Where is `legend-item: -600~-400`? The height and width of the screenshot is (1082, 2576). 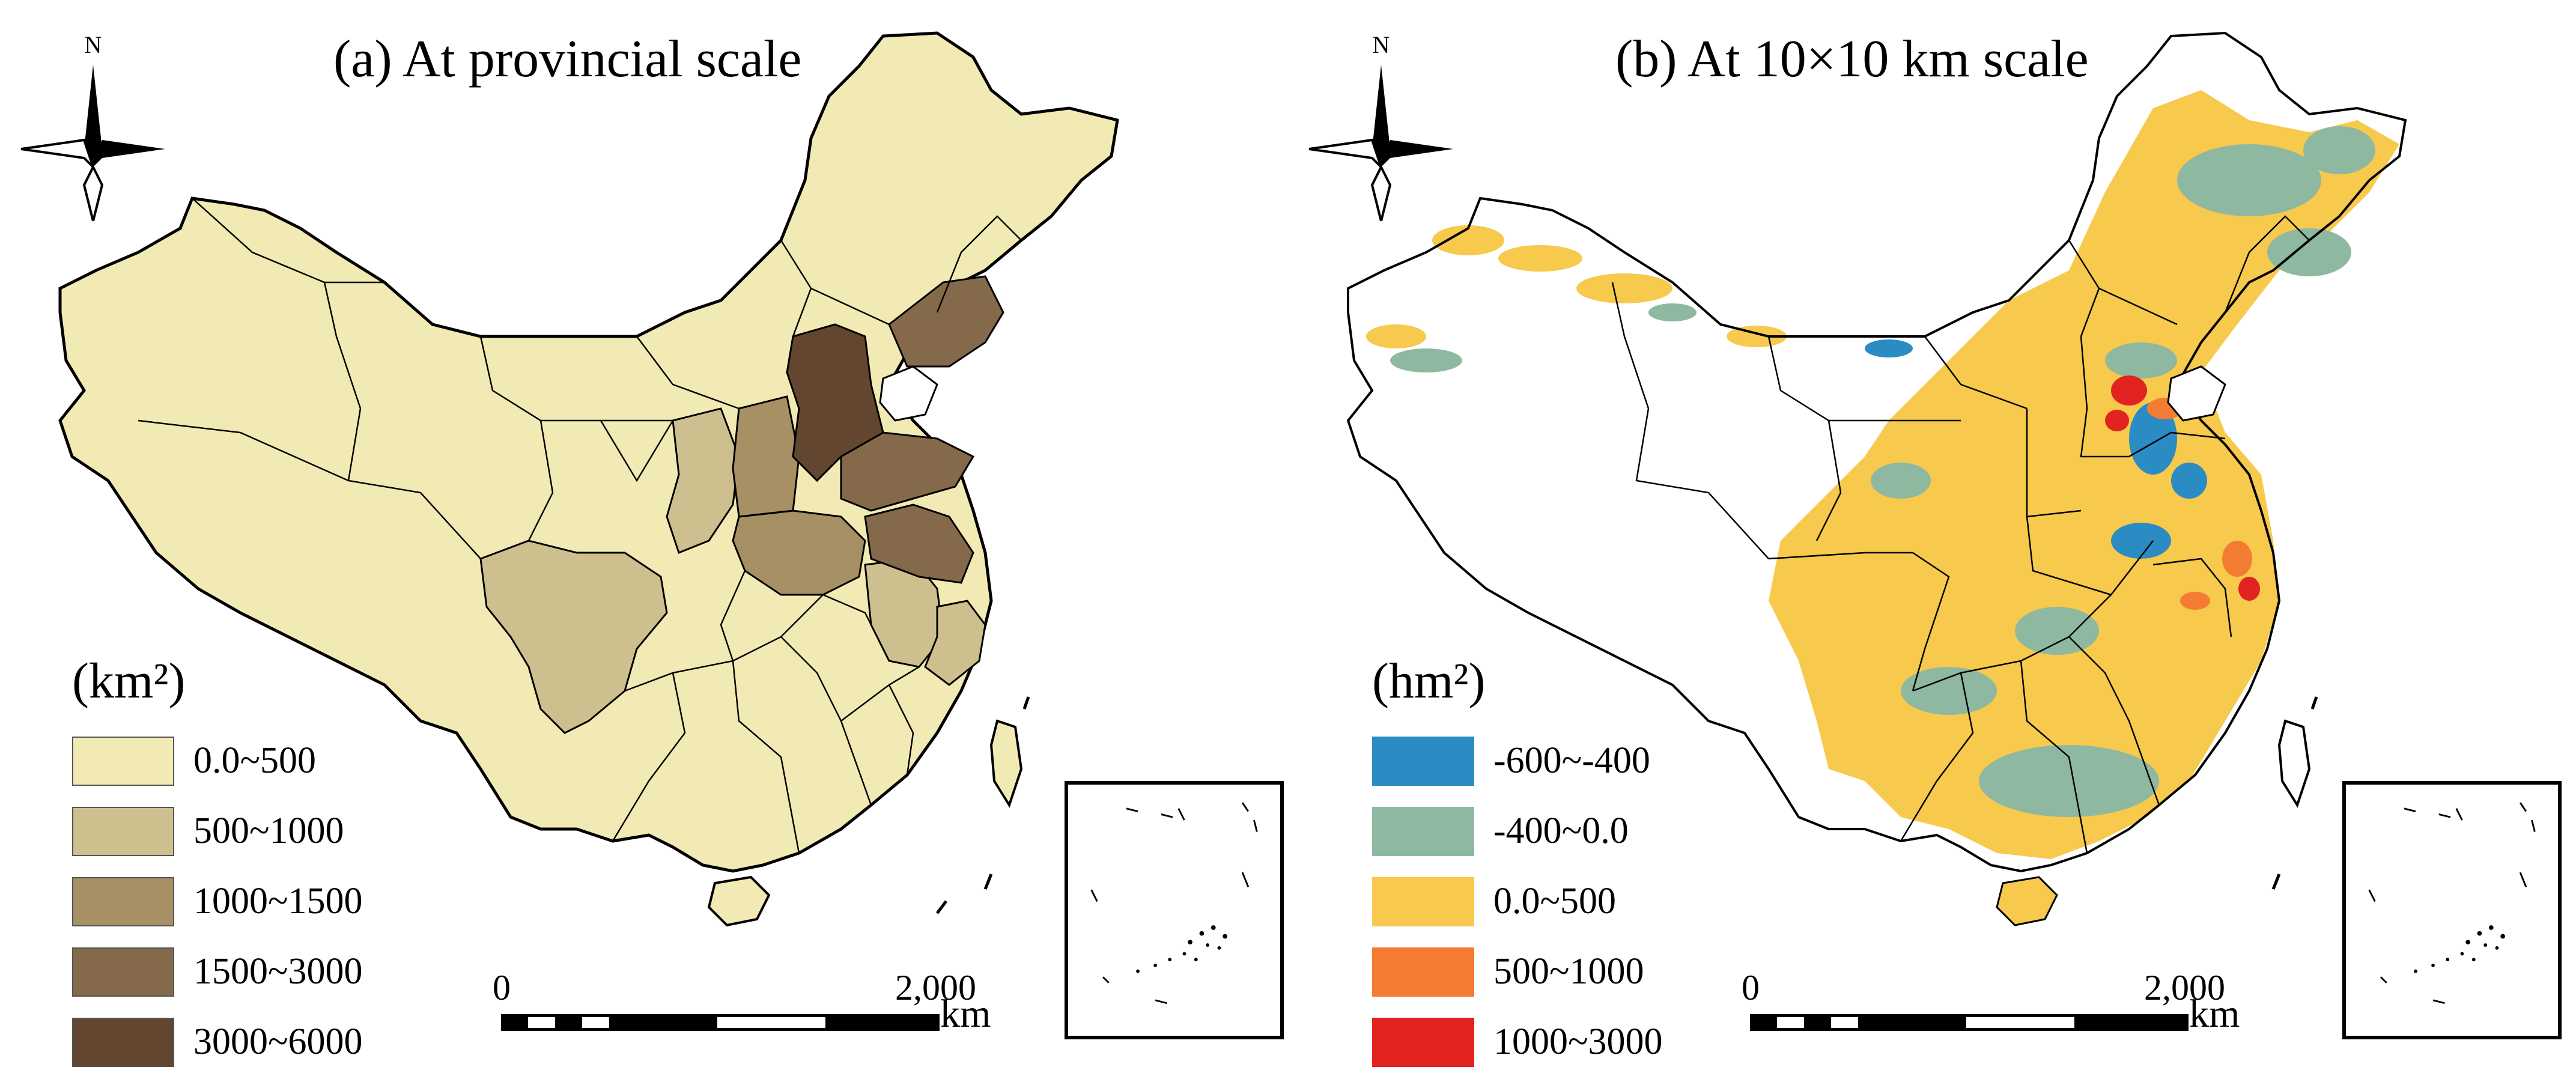 legend-item: -600~-400 is located at coordinates (1517, 761).